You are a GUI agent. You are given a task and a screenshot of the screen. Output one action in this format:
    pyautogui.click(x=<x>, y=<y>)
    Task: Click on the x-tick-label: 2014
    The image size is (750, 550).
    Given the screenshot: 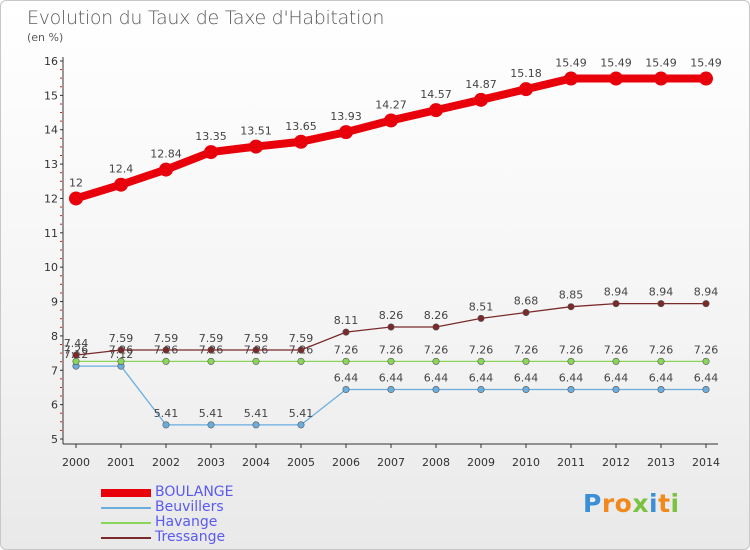 What is the action you would take?
    pyautogui.click(x=706, y=462)
    